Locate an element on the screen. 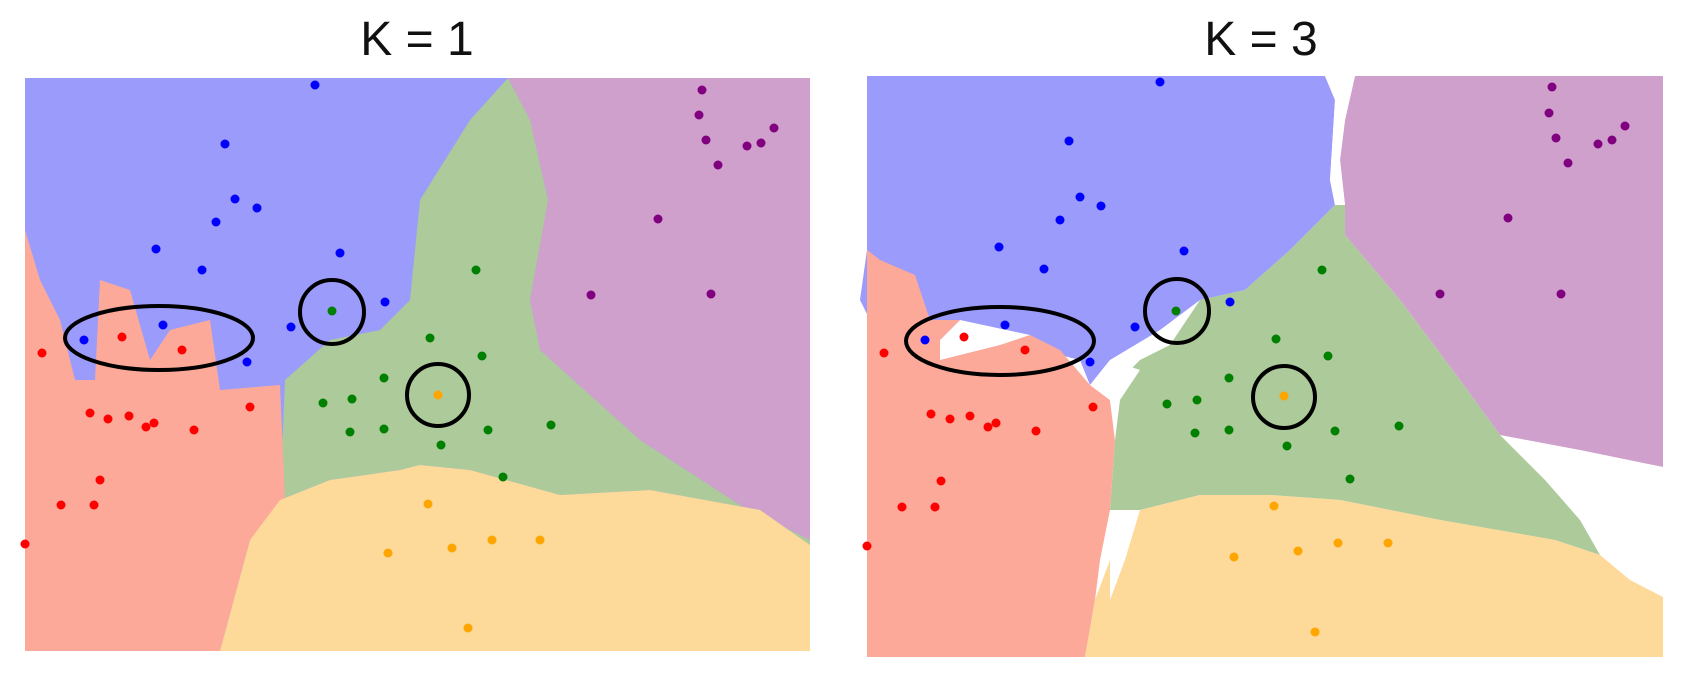 The width and height of the screenshot is (1681, 680). panel-title-k1: K = 1 is located at coordinates (417, 39).